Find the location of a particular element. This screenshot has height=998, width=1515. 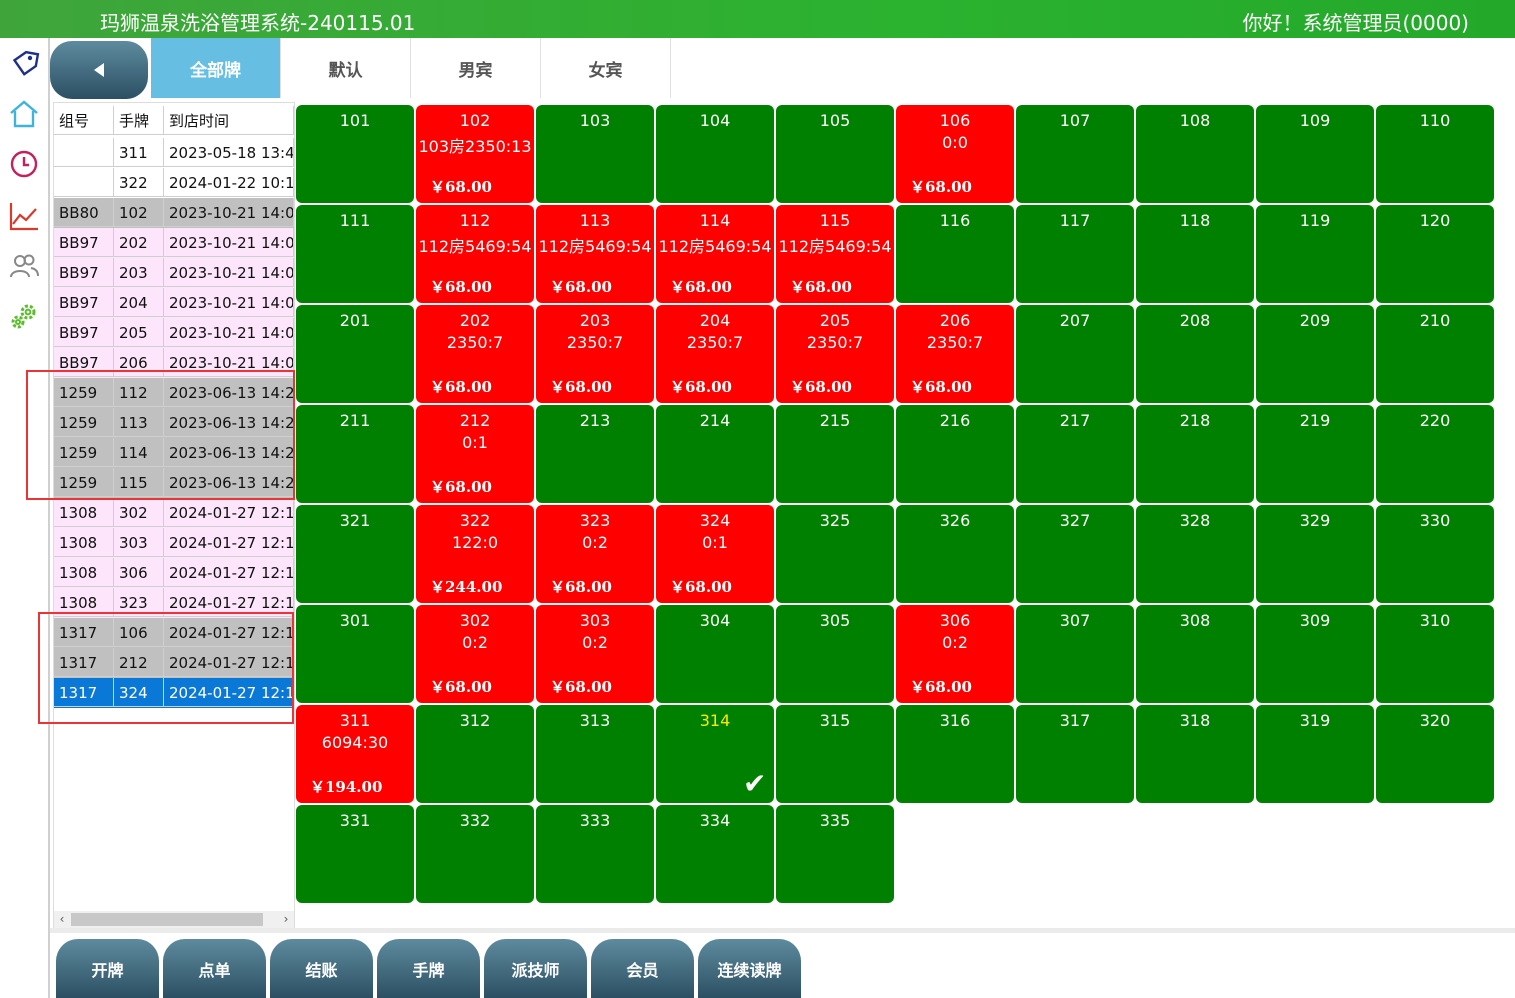

locker-card: 206 2350:7 ￥68.00 is located at coordinates (955, 354).